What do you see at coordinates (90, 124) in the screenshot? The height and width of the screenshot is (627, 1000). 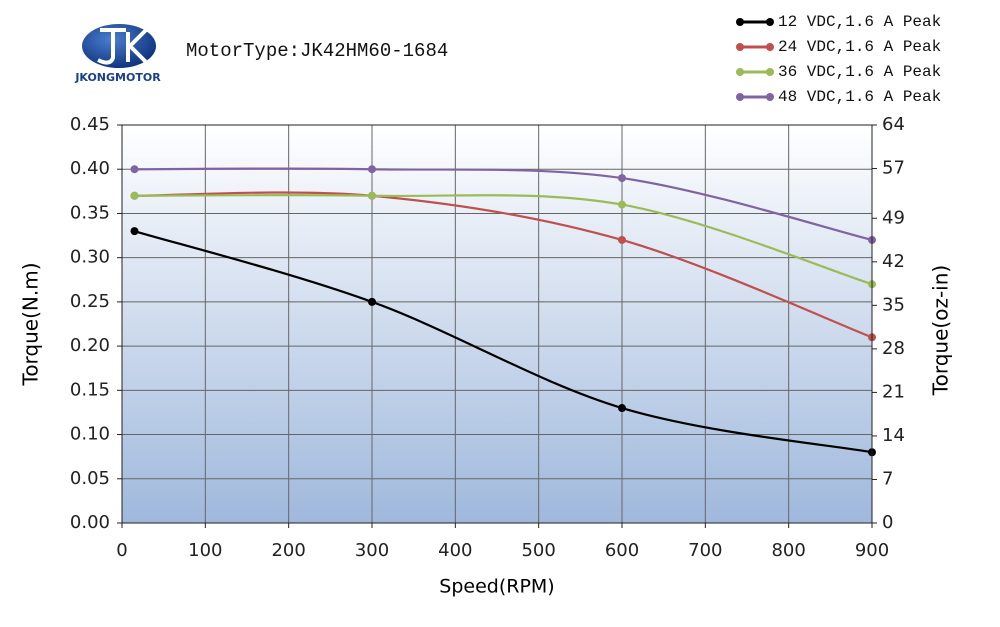 I see `y-tick-label: 0.45` at bounding box center [90, 124].